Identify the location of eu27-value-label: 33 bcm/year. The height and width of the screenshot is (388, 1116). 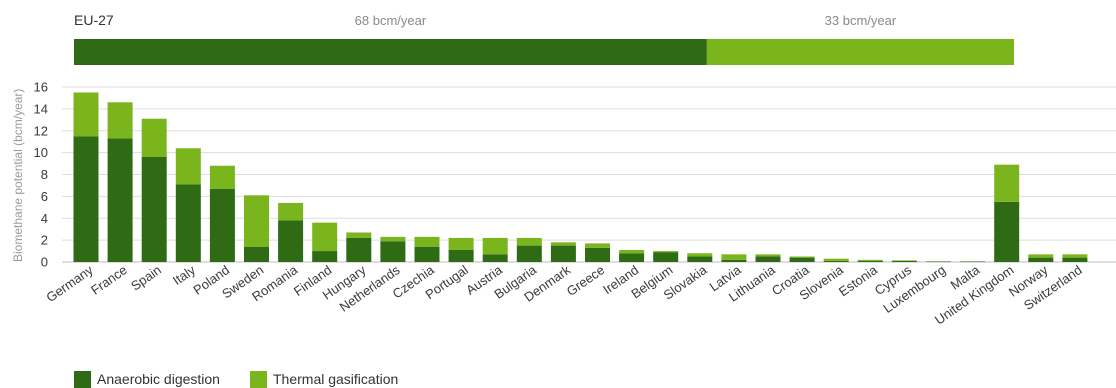
(861, 20).